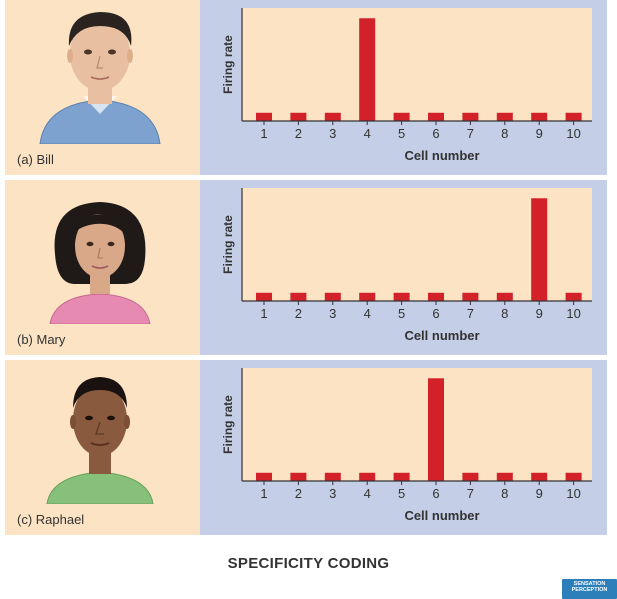 The image size is (617, 599). What do you see at coordinates (100, 440) in the screenshot?
I see `raphael-portrait` at bounding box center [100, 440].